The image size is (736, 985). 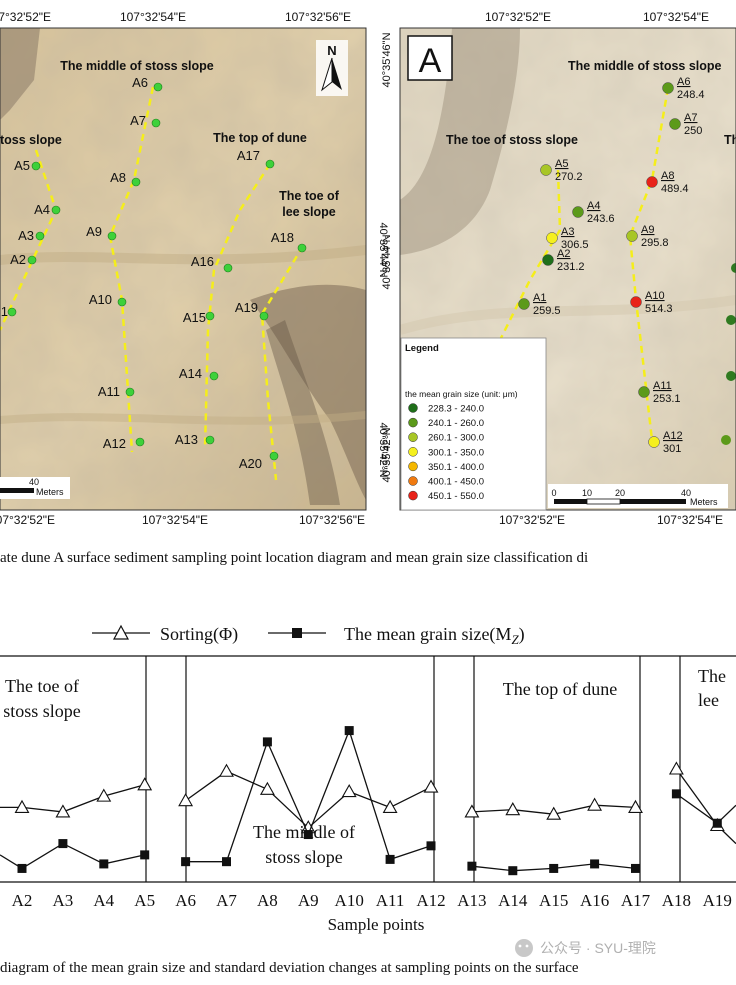 What do you see at coordinates (456, 482) in the screenshot?
I see `legend-range-5: 400.1 - 450.0` at bounding box center [456, 482].